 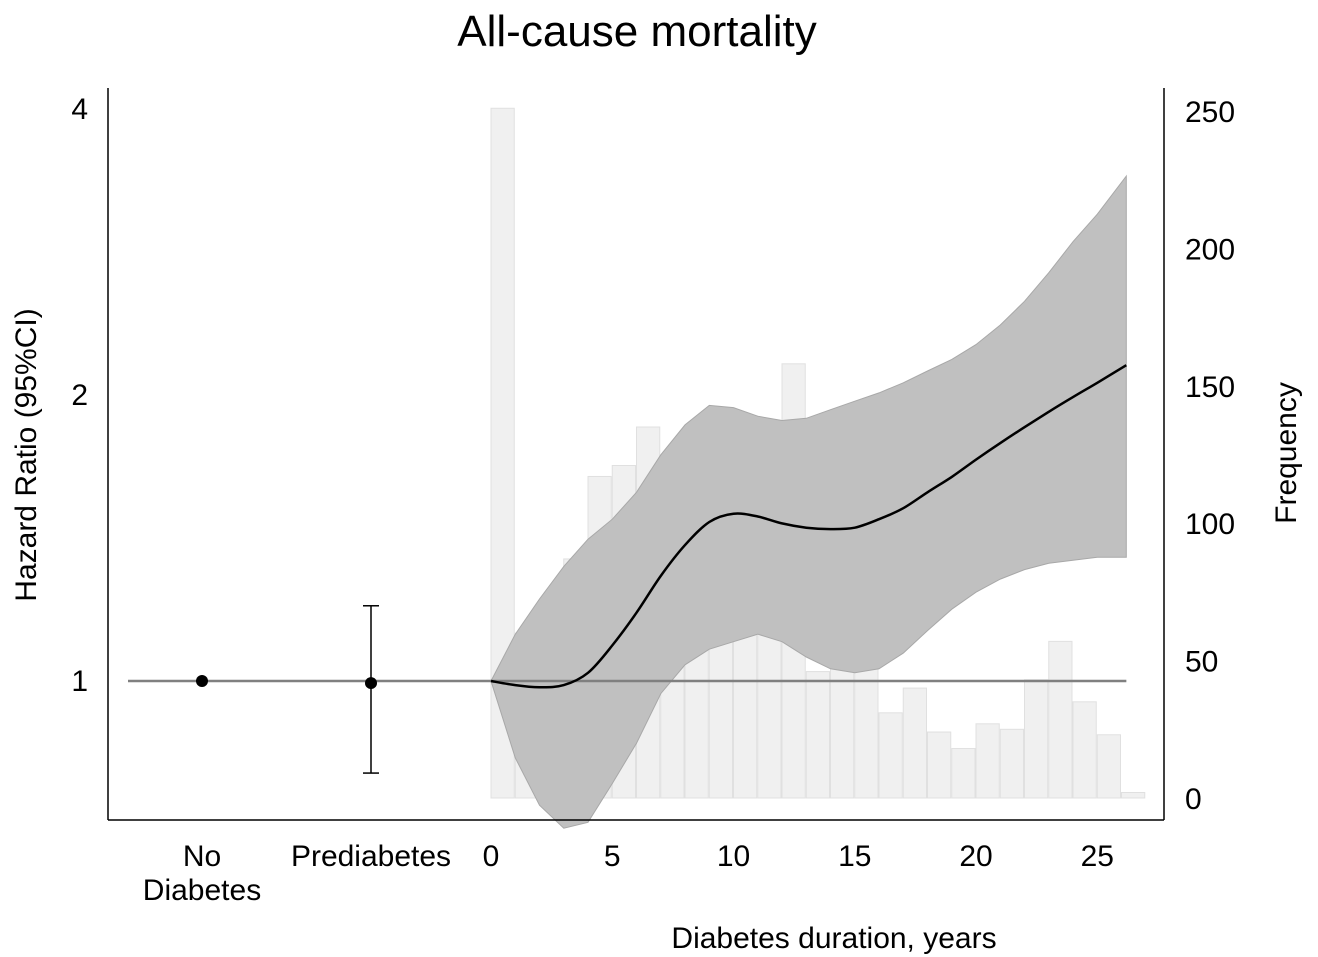 I want to click on chart-title: All-cause mortality, so click(x=636, y=31).